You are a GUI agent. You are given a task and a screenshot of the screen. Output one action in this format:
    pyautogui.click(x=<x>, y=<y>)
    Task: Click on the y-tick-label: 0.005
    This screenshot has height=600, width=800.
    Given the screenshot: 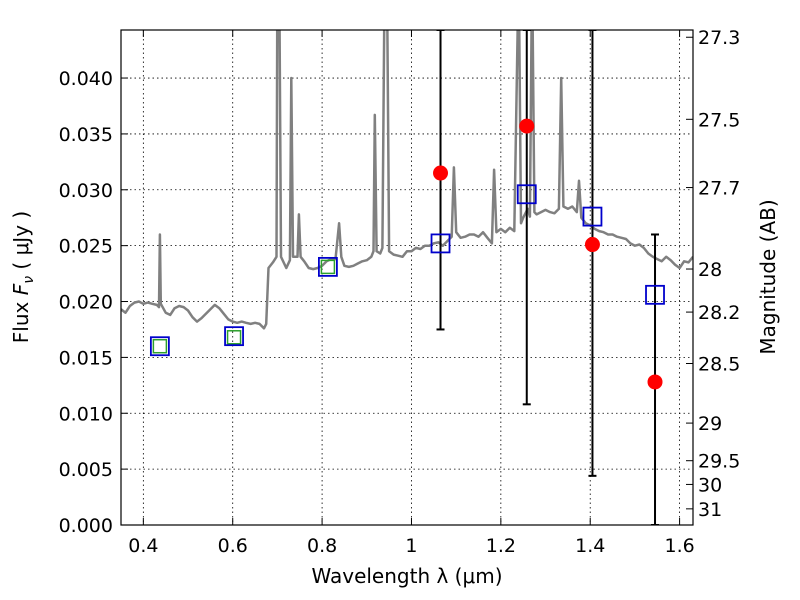 What is the action you would take?
    pyautogui.click(x=86, y=470)
    